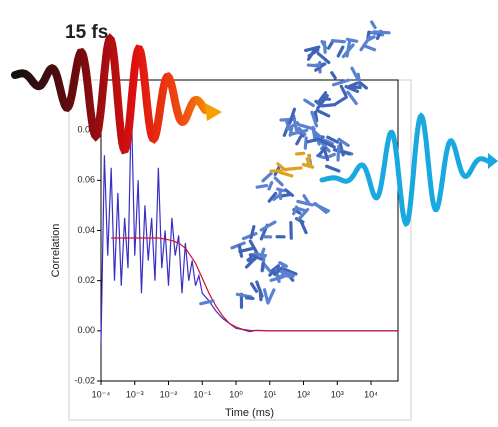  What do you see at coordinates (86, 130) in the screenshot?
I see `y-tick-label: 0.08` at bounding box center [86, 130].